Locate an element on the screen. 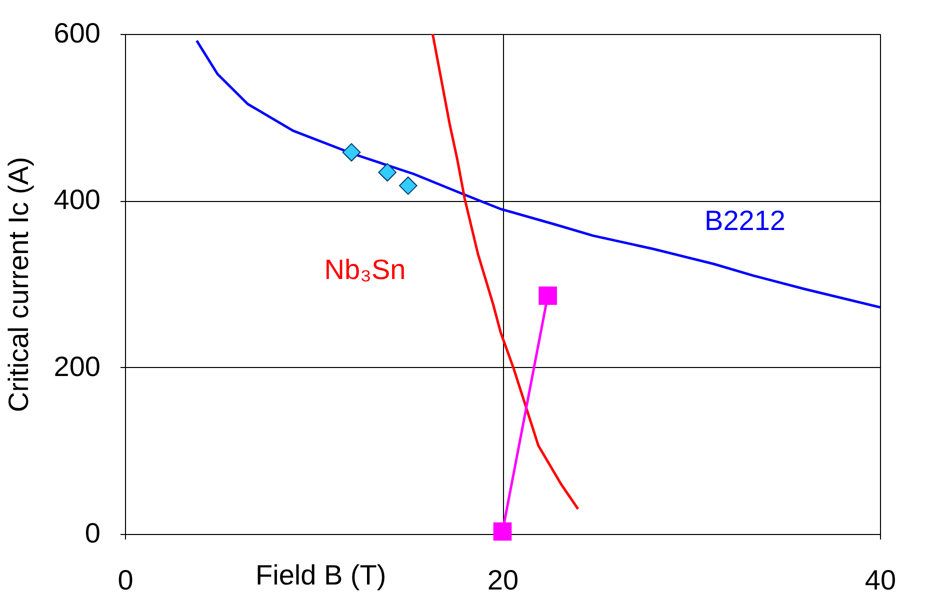 Image resolution: width=951 pixels, height=597 pixels. y-tick-label: 400 is located at coordinates (77, 200).